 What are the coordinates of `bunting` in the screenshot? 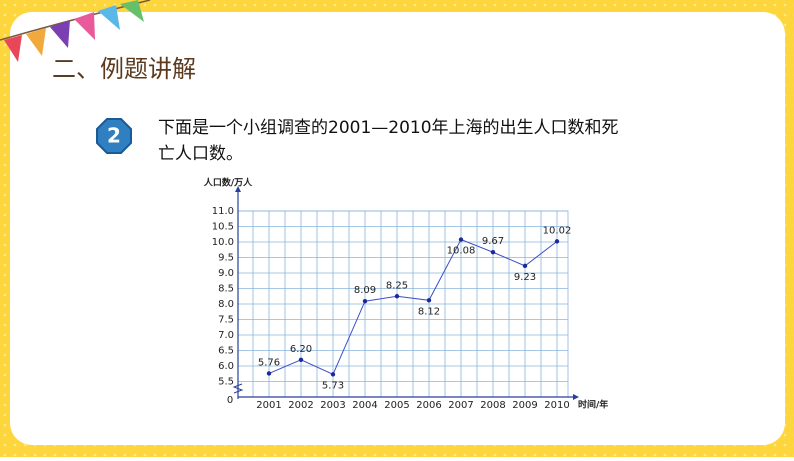 It's located at (75, 31).